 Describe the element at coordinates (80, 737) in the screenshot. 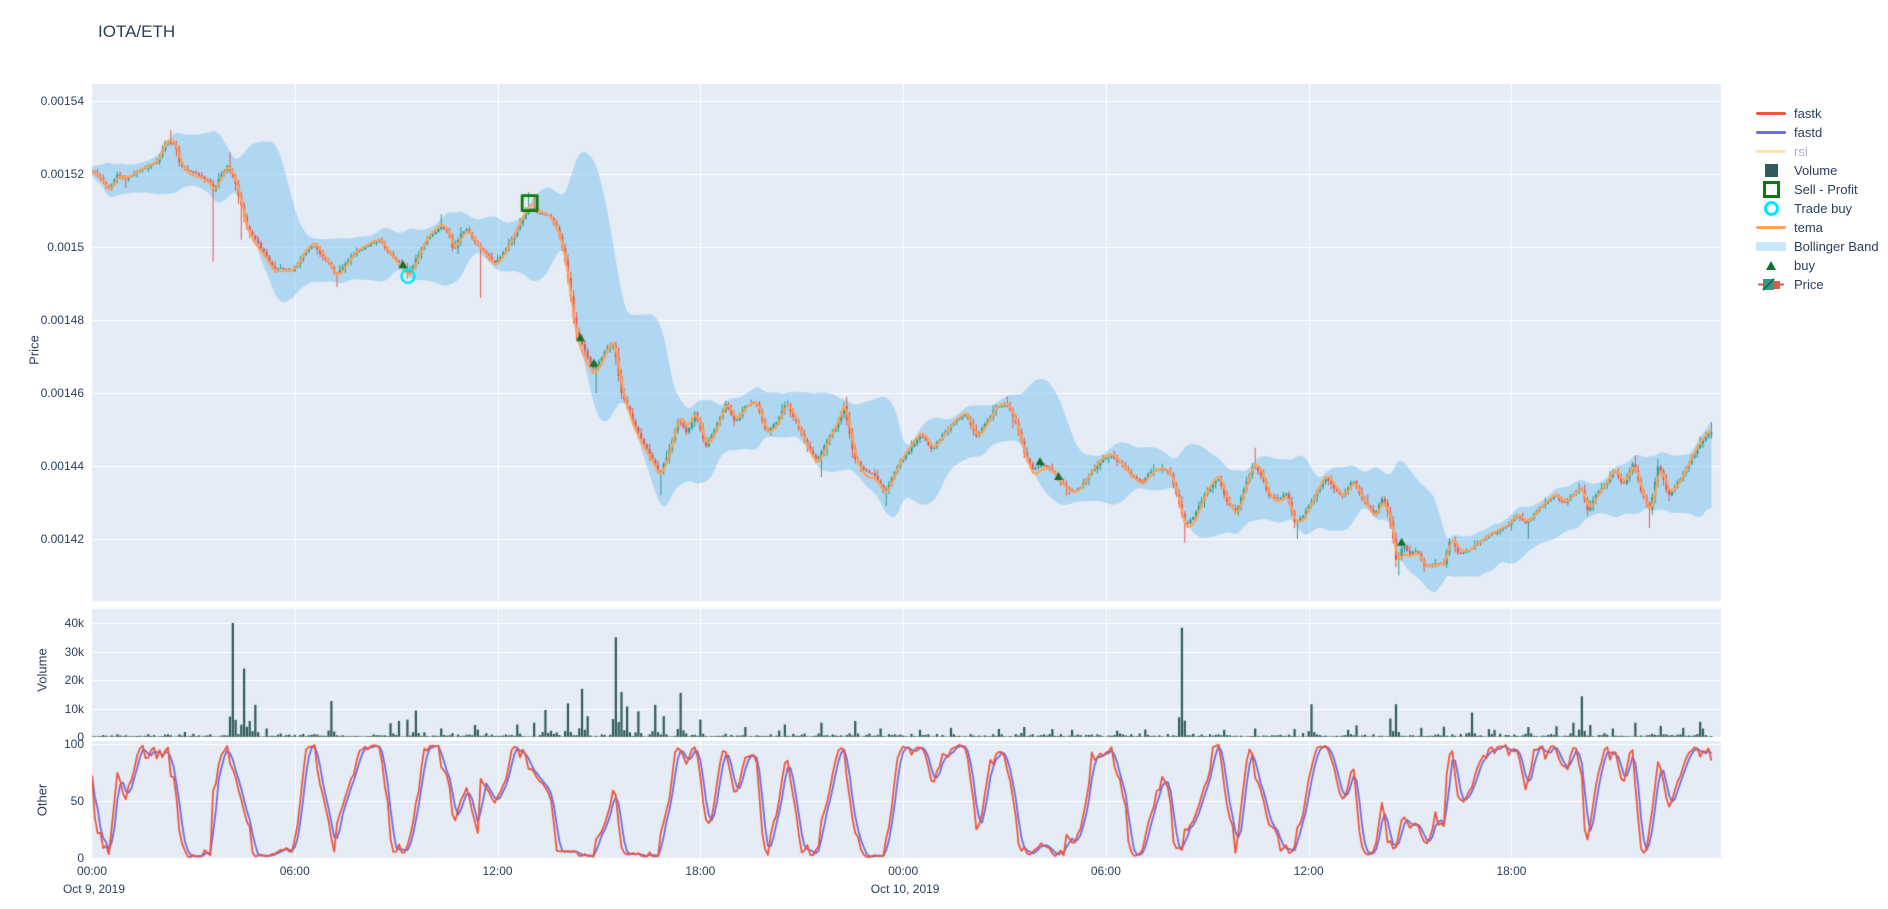

I see `volume-tick-label: 0` at that location.